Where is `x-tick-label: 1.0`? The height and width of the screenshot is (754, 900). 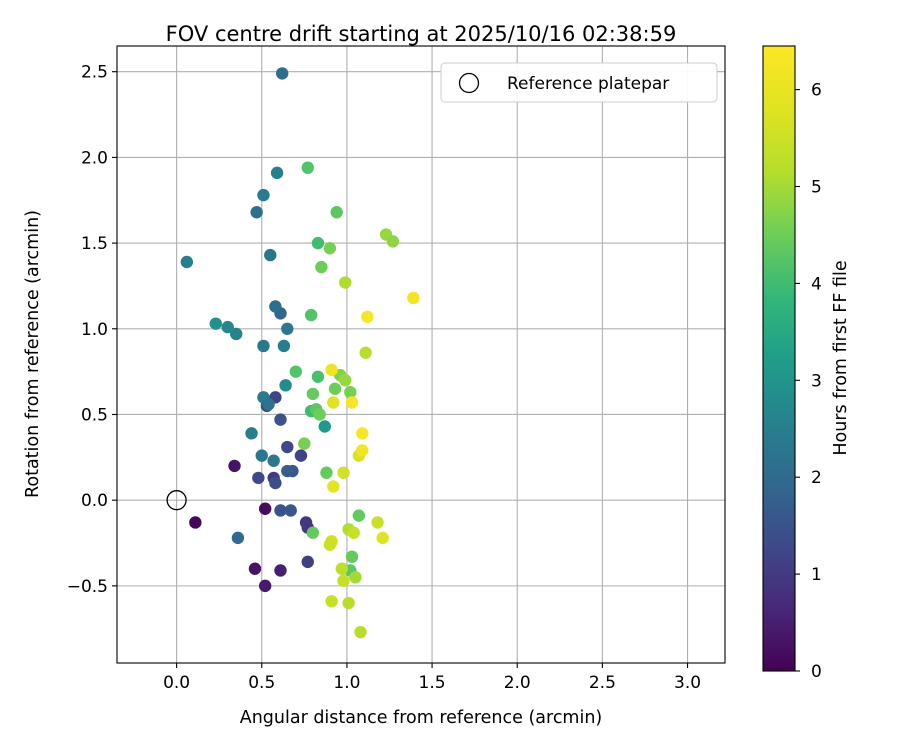 x-tick-label: 1.0 is located at coordinates (346, 683).